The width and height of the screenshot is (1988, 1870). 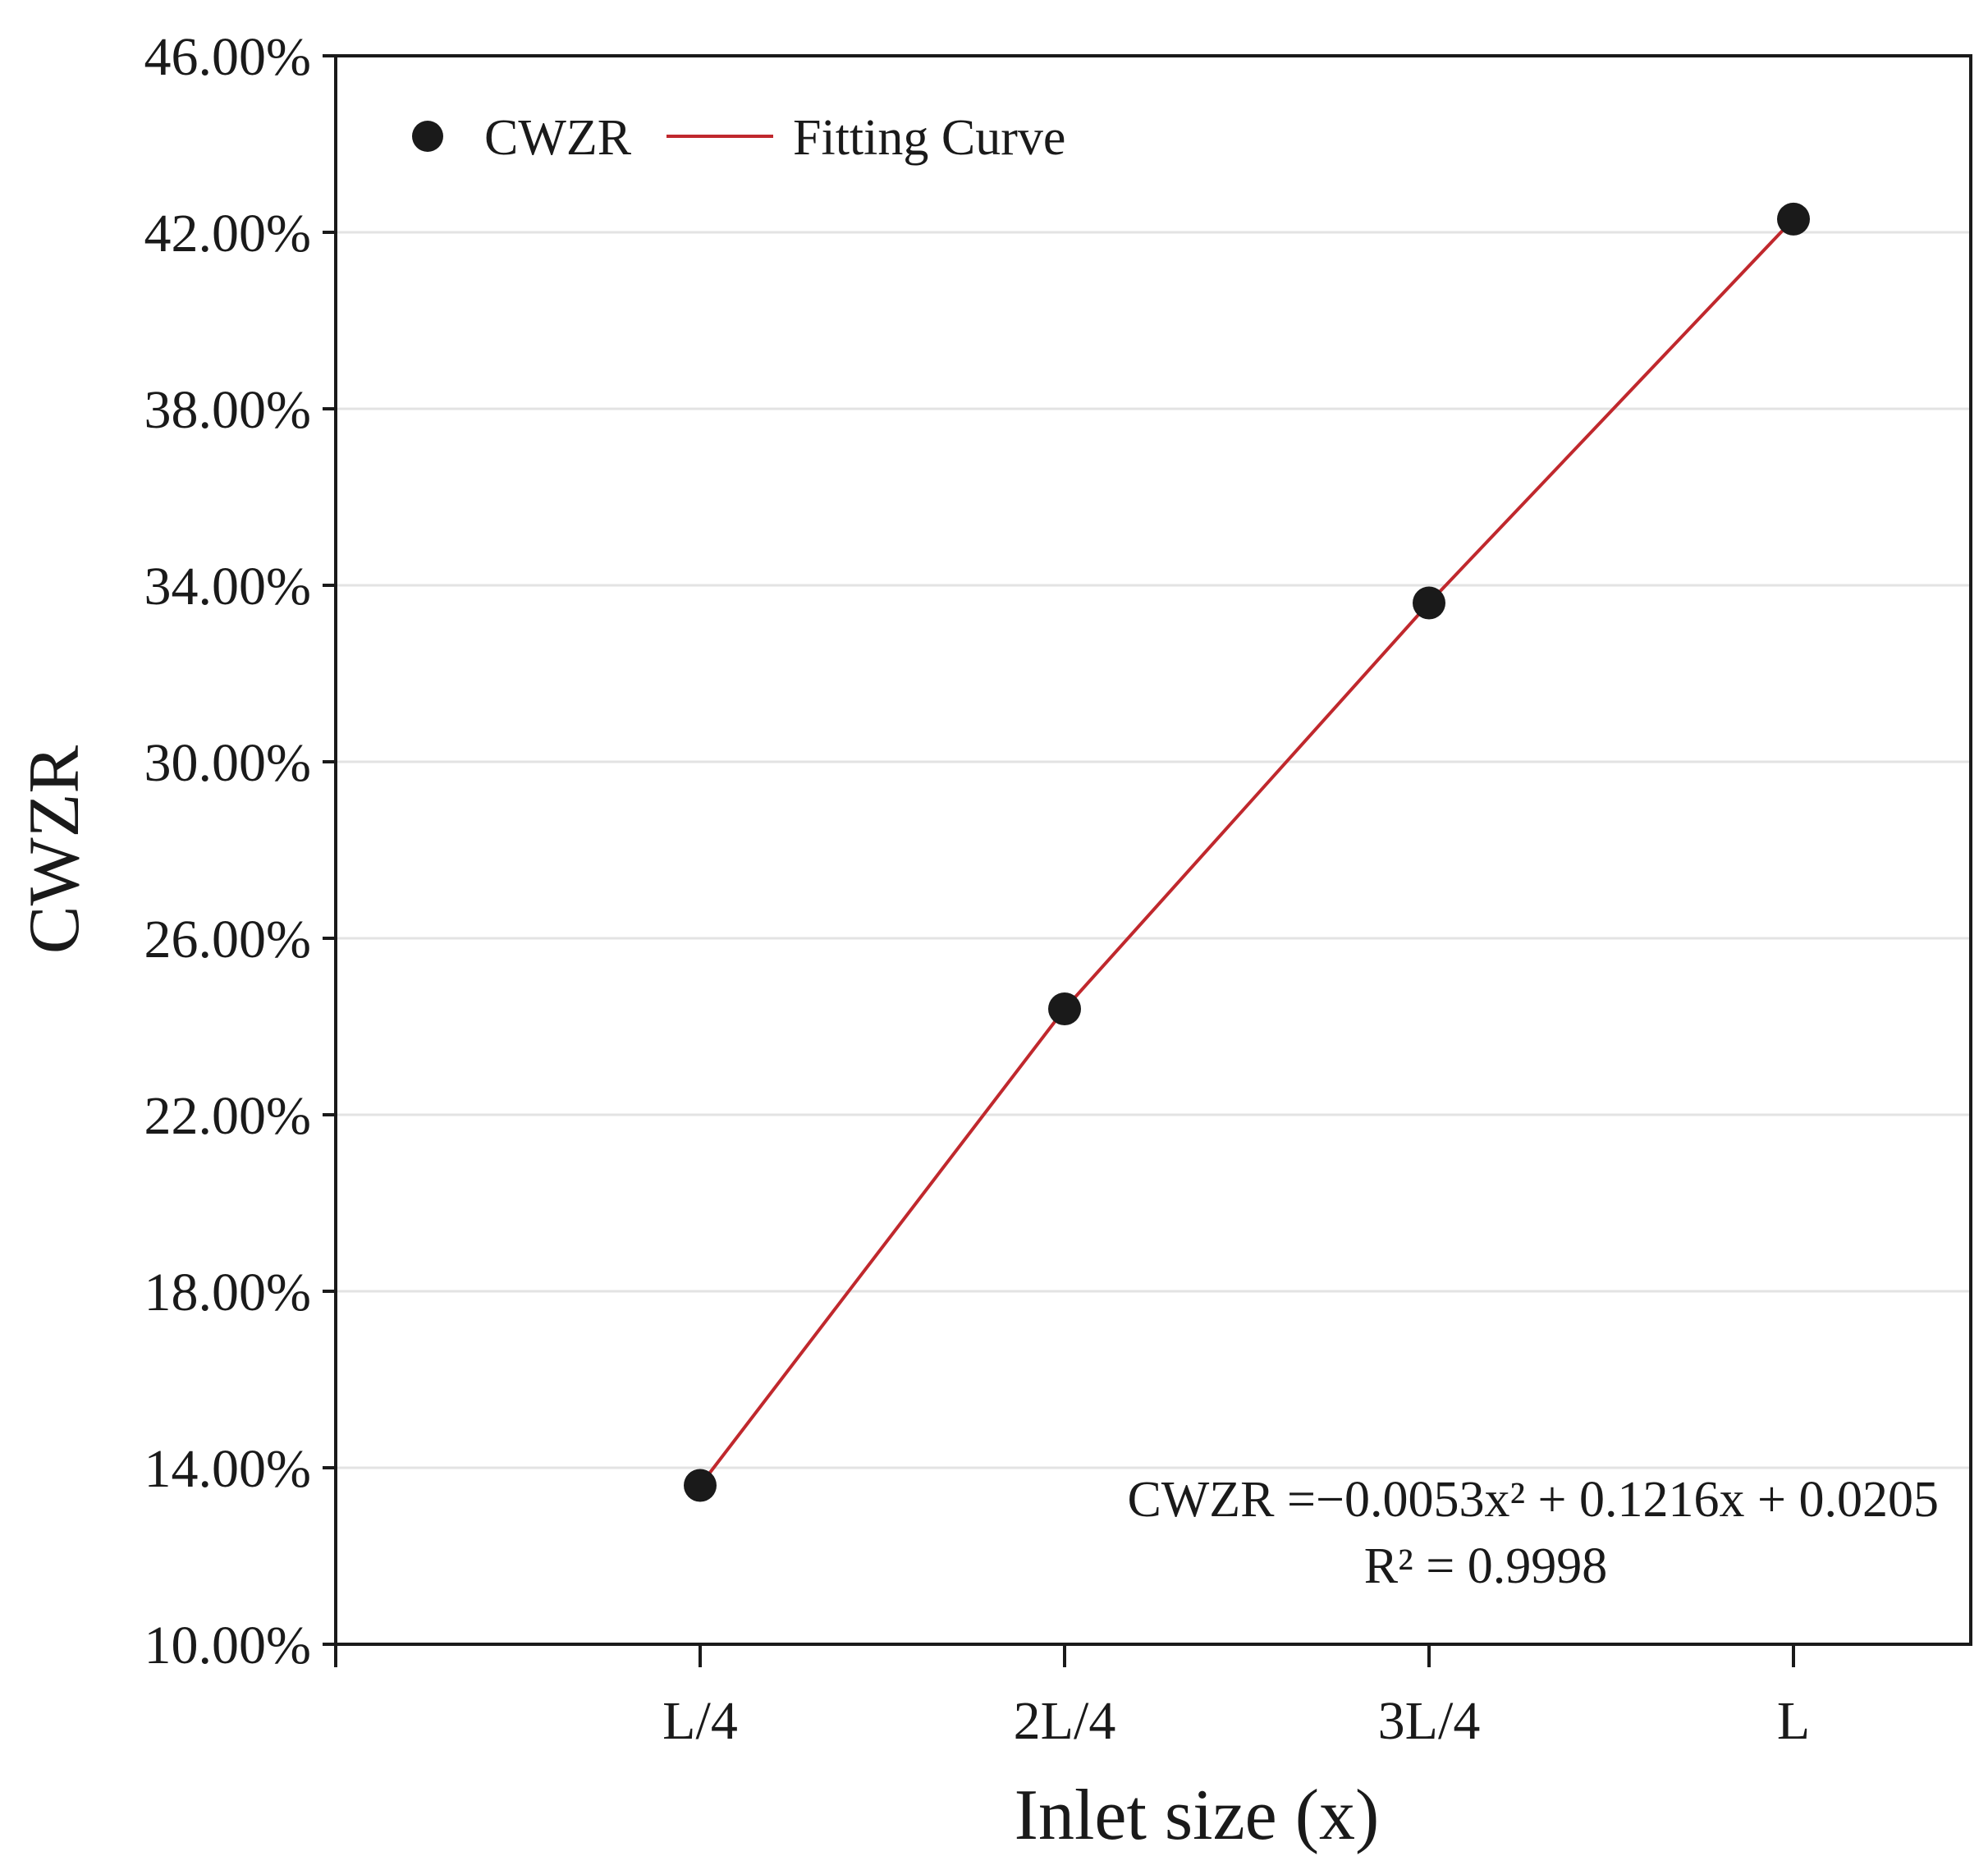 I want to click on y-tick-label: 38.00%, so click(x=227, y=410).